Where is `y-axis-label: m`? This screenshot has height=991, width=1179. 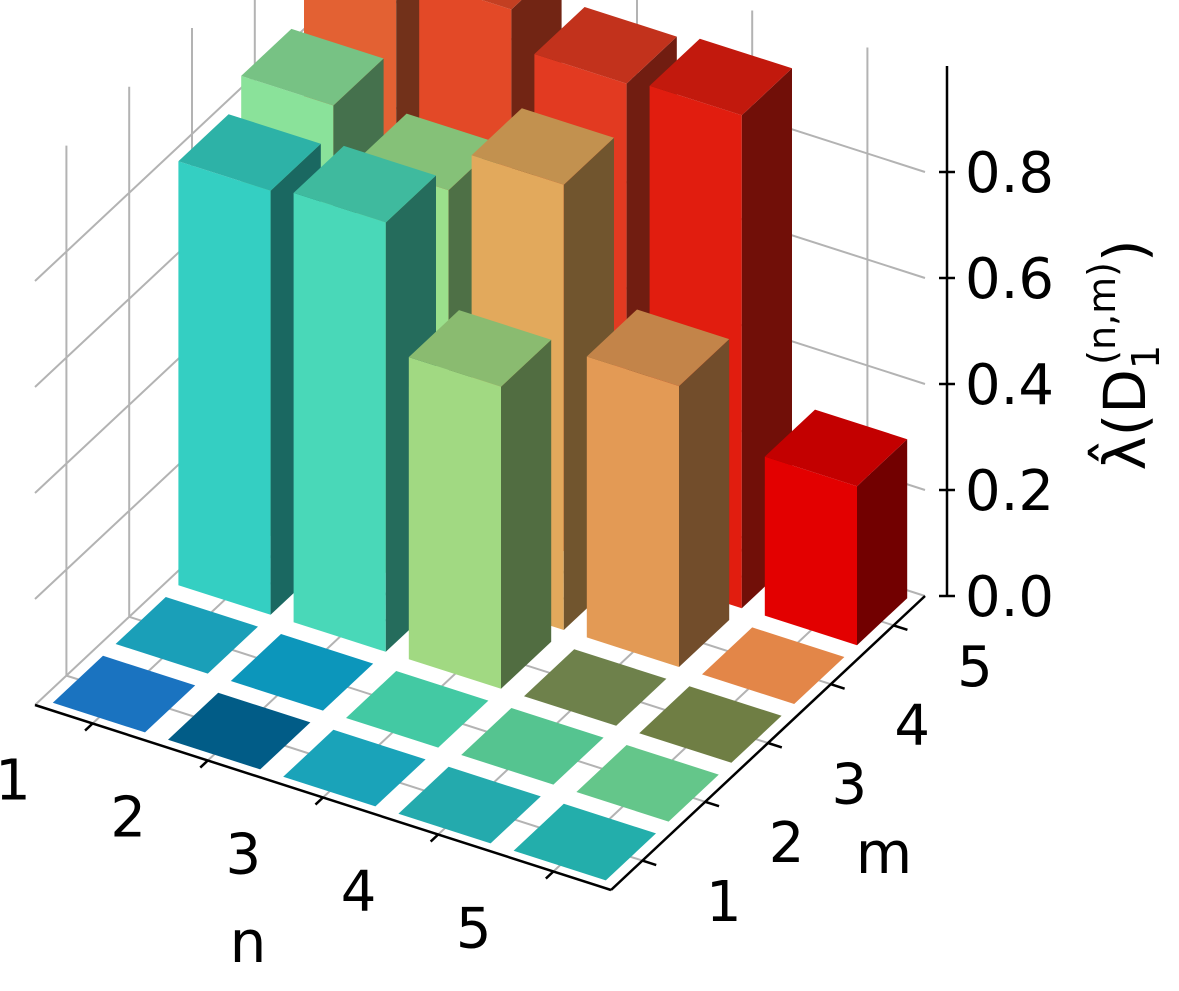
y-axis-label: m is located at coordinates (884, 853).